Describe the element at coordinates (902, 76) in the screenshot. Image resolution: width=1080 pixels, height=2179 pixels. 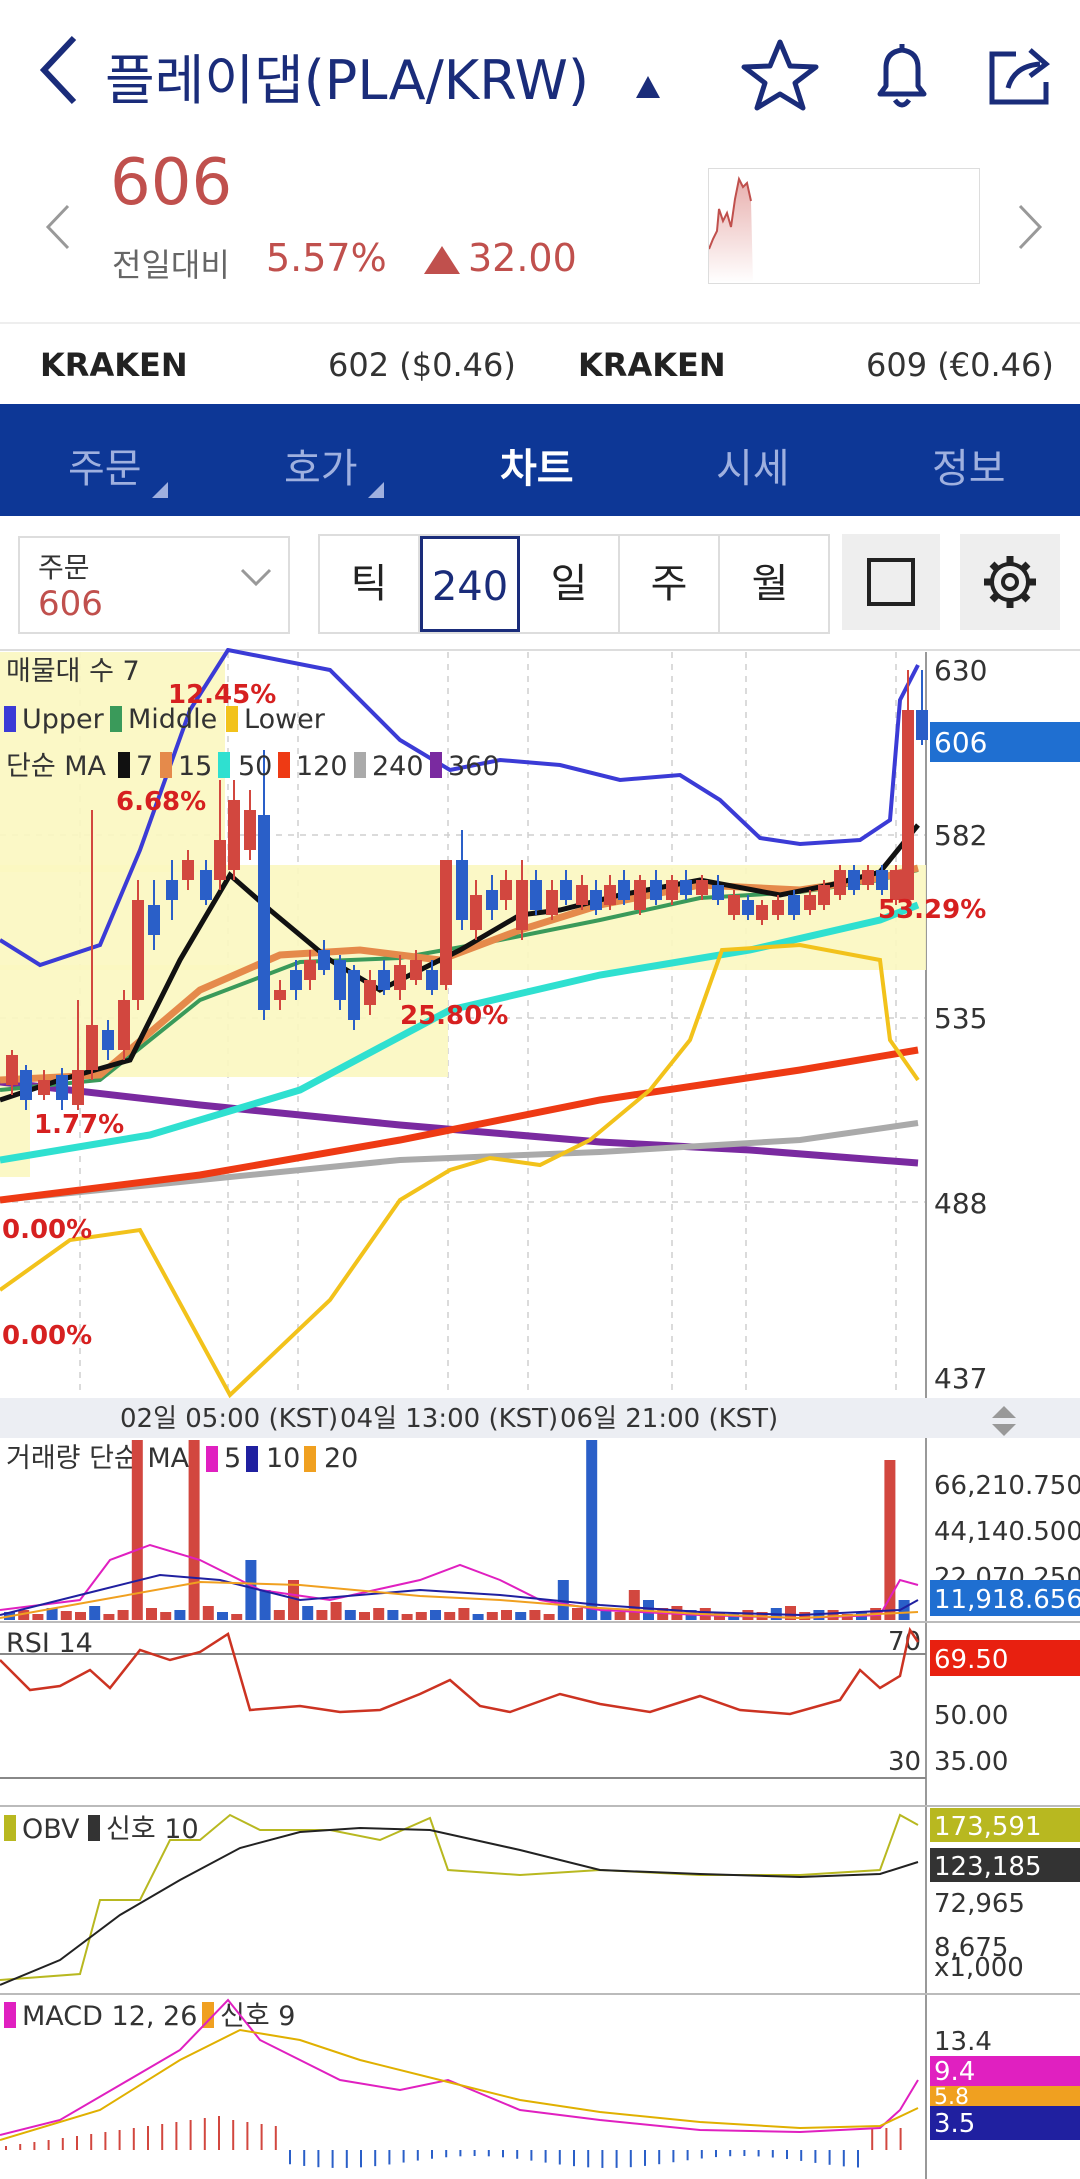
I see `bell-icon` at that location.